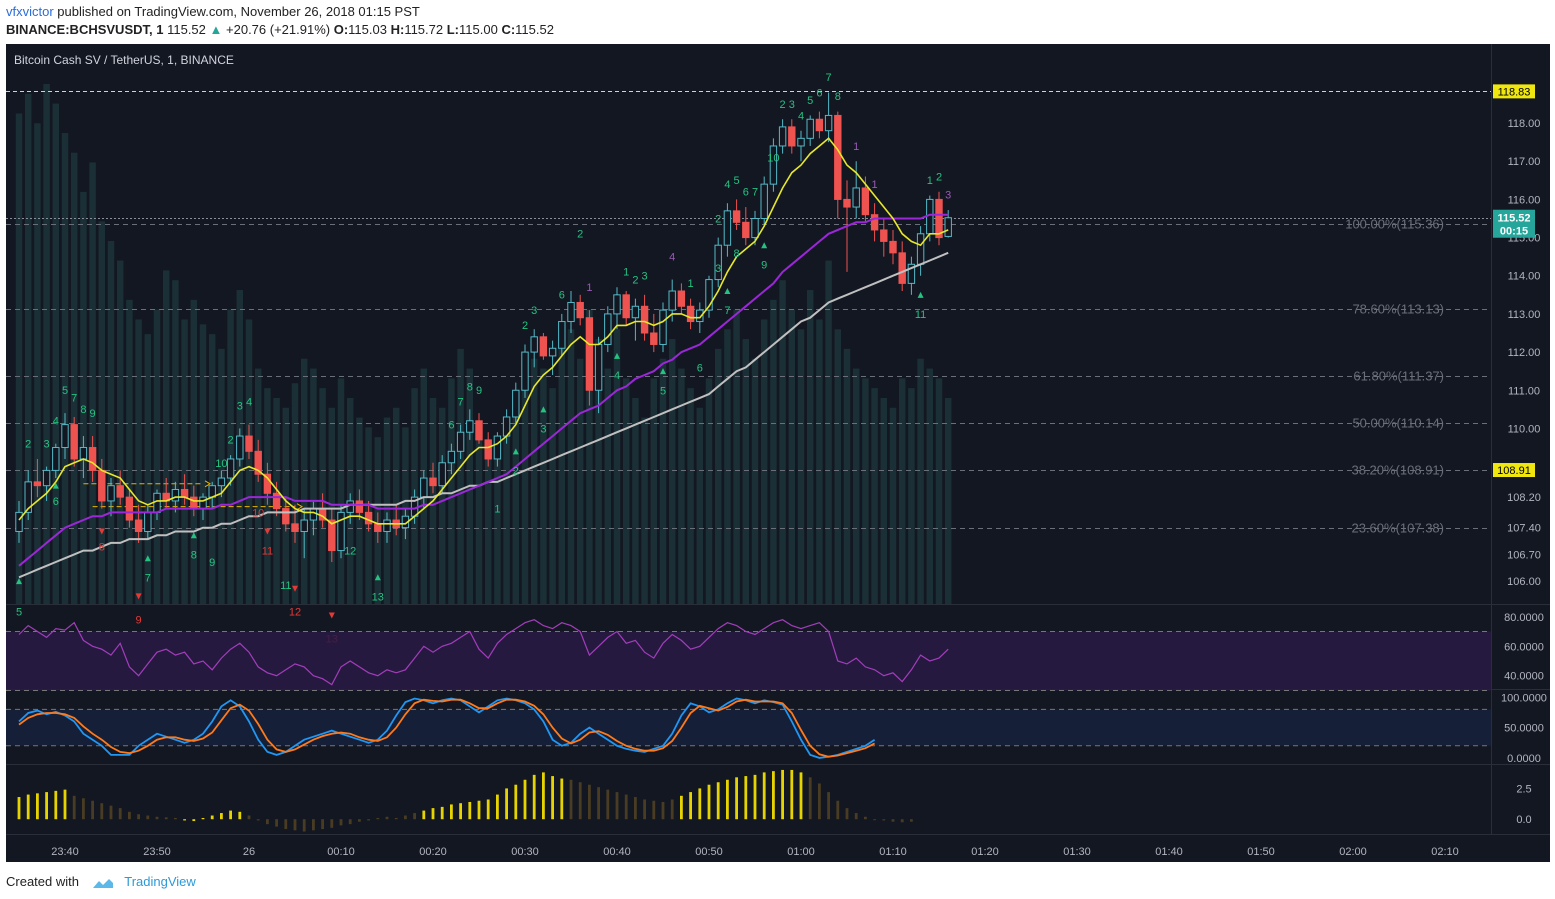  Describe the element at coordinates (461, 403) in the screenshot. I see `td-sequence-count: 7` at that location.